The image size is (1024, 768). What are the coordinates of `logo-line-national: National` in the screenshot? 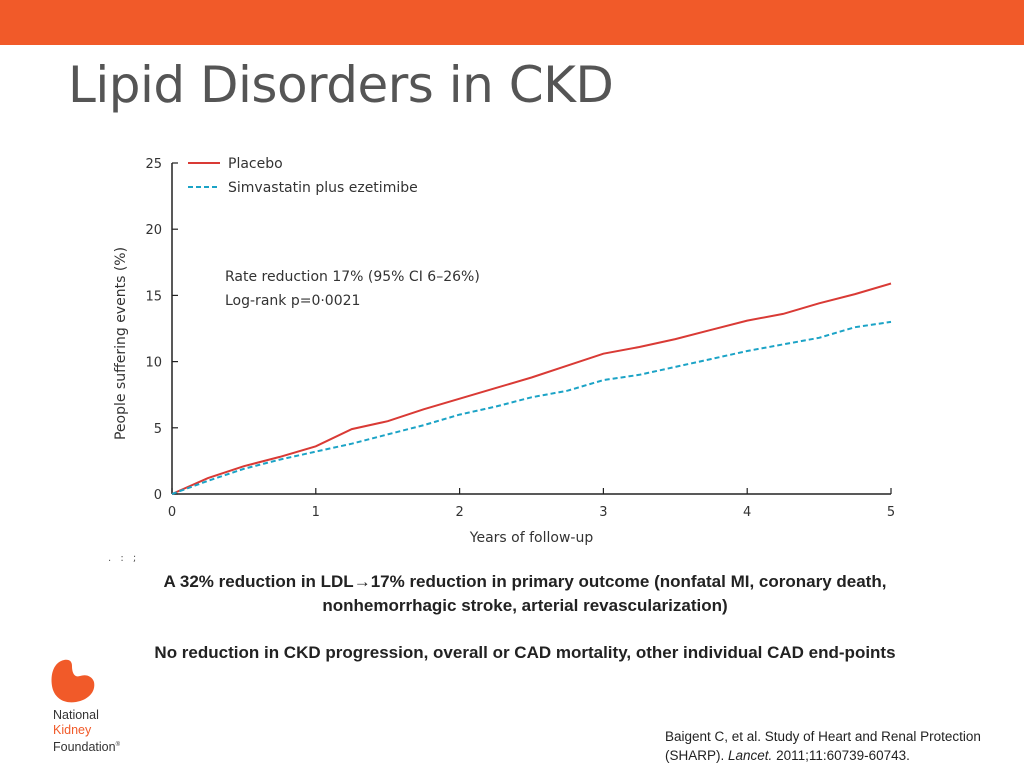 It's located at (76, 715).